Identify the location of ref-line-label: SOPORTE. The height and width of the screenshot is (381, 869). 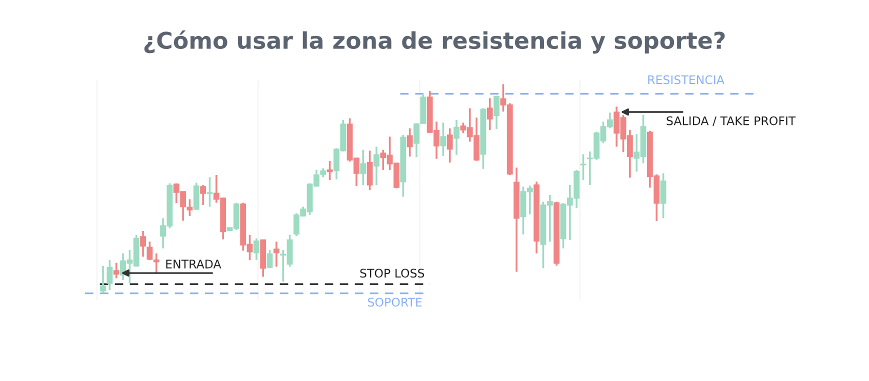
(395, 302).